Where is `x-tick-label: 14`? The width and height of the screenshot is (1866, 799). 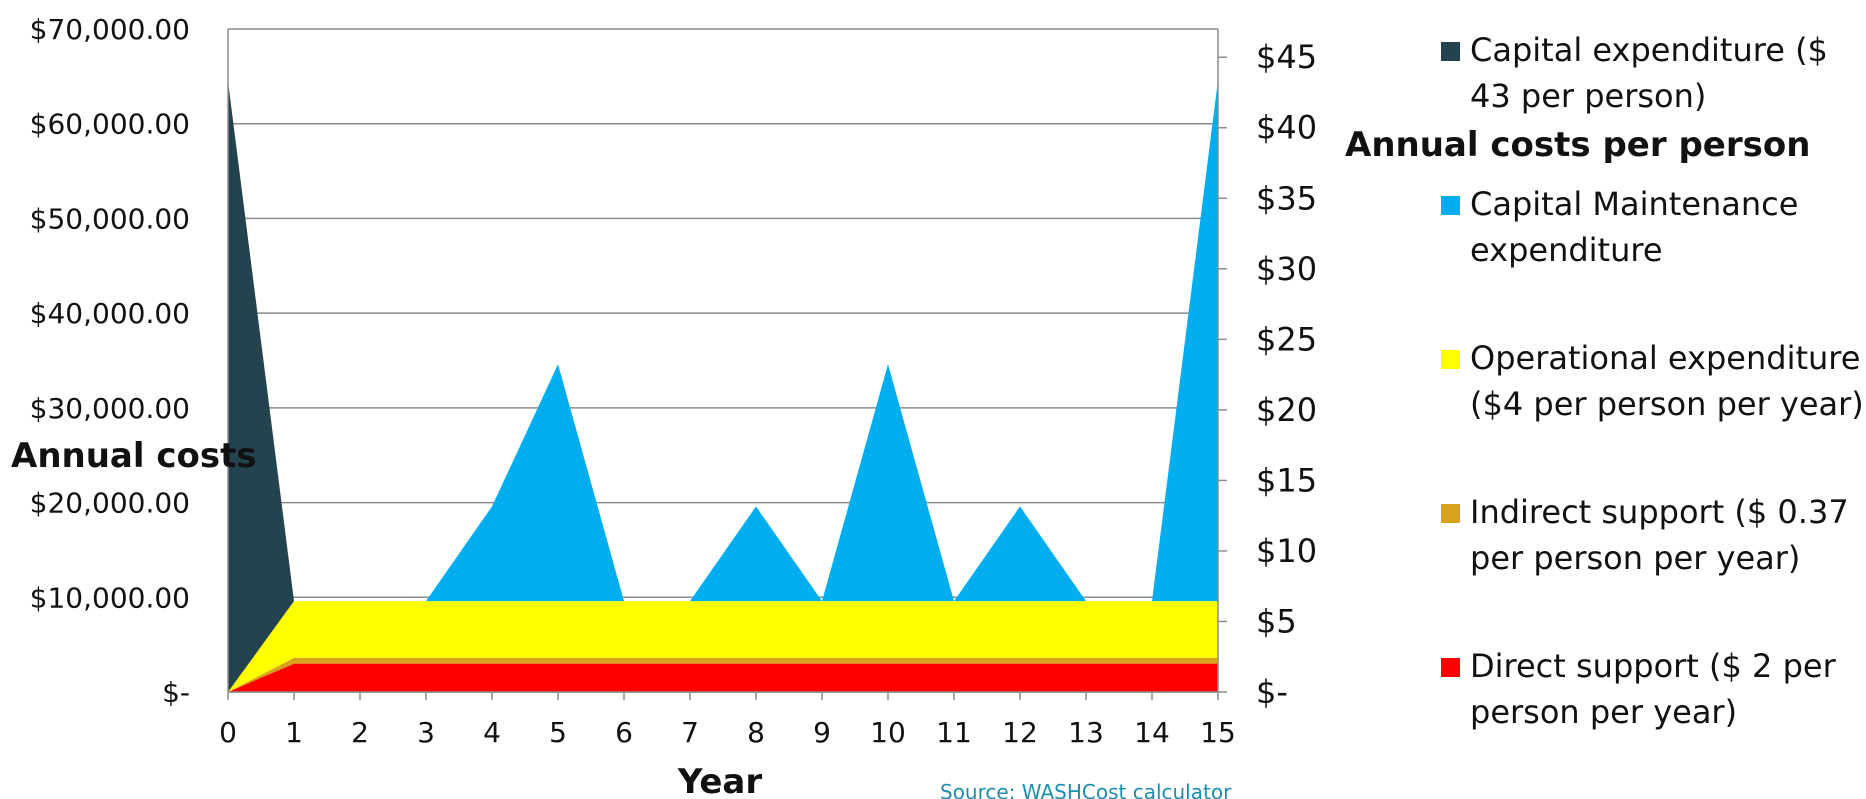
x-tick-label: 14 is located at coordinates (1152, 732).